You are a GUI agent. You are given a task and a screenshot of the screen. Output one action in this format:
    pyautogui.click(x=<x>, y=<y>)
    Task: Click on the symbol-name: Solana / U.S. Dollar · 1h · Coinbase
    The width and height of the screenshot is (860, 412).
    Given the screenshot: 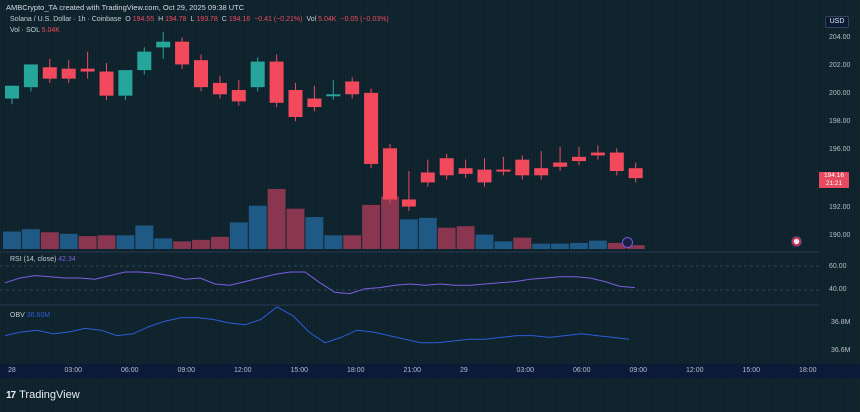 What is the action you would take?
    pyautogui.click(x=66, y=19)
    